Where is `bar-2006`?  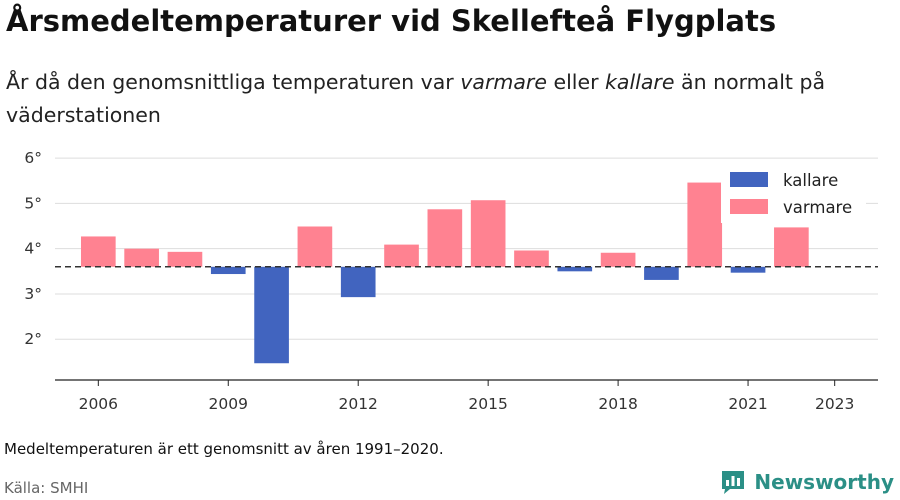
bar-2006 is located at coordinates (98, 251).